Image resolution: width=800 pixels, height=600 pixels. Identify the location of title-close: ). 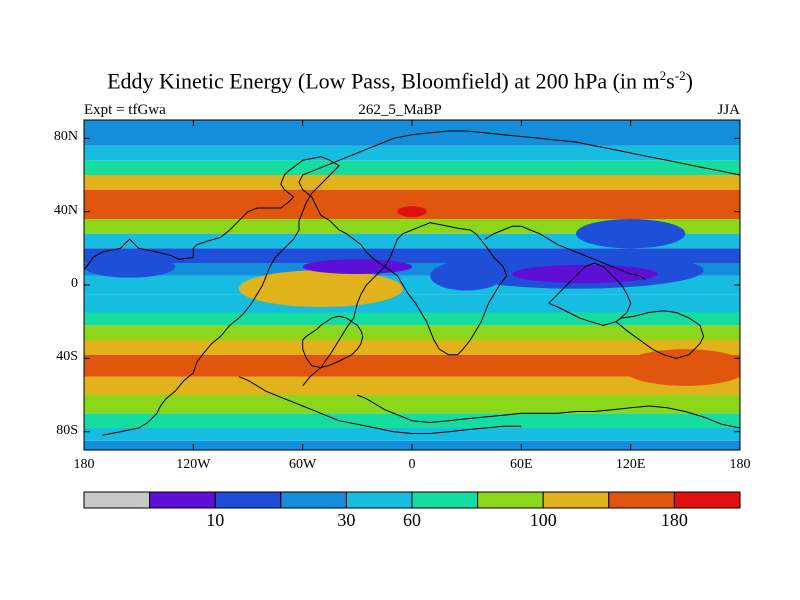
(689, 81).